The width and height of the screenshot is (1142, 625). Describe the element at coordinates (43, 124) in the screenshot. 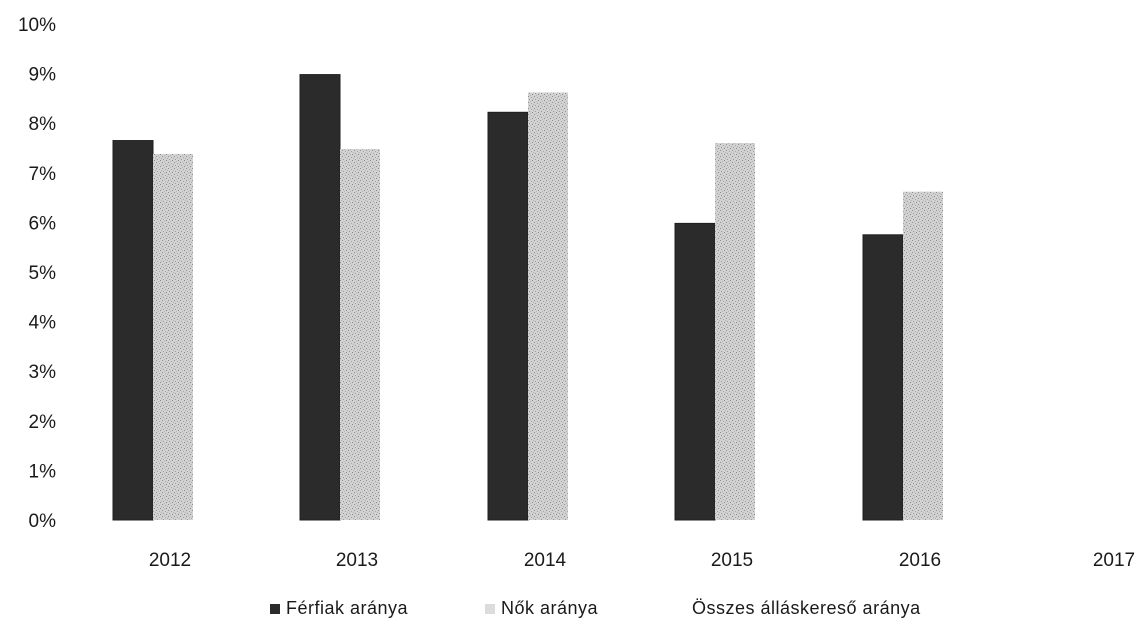

I see `y-tick-label: 8%` at that location.